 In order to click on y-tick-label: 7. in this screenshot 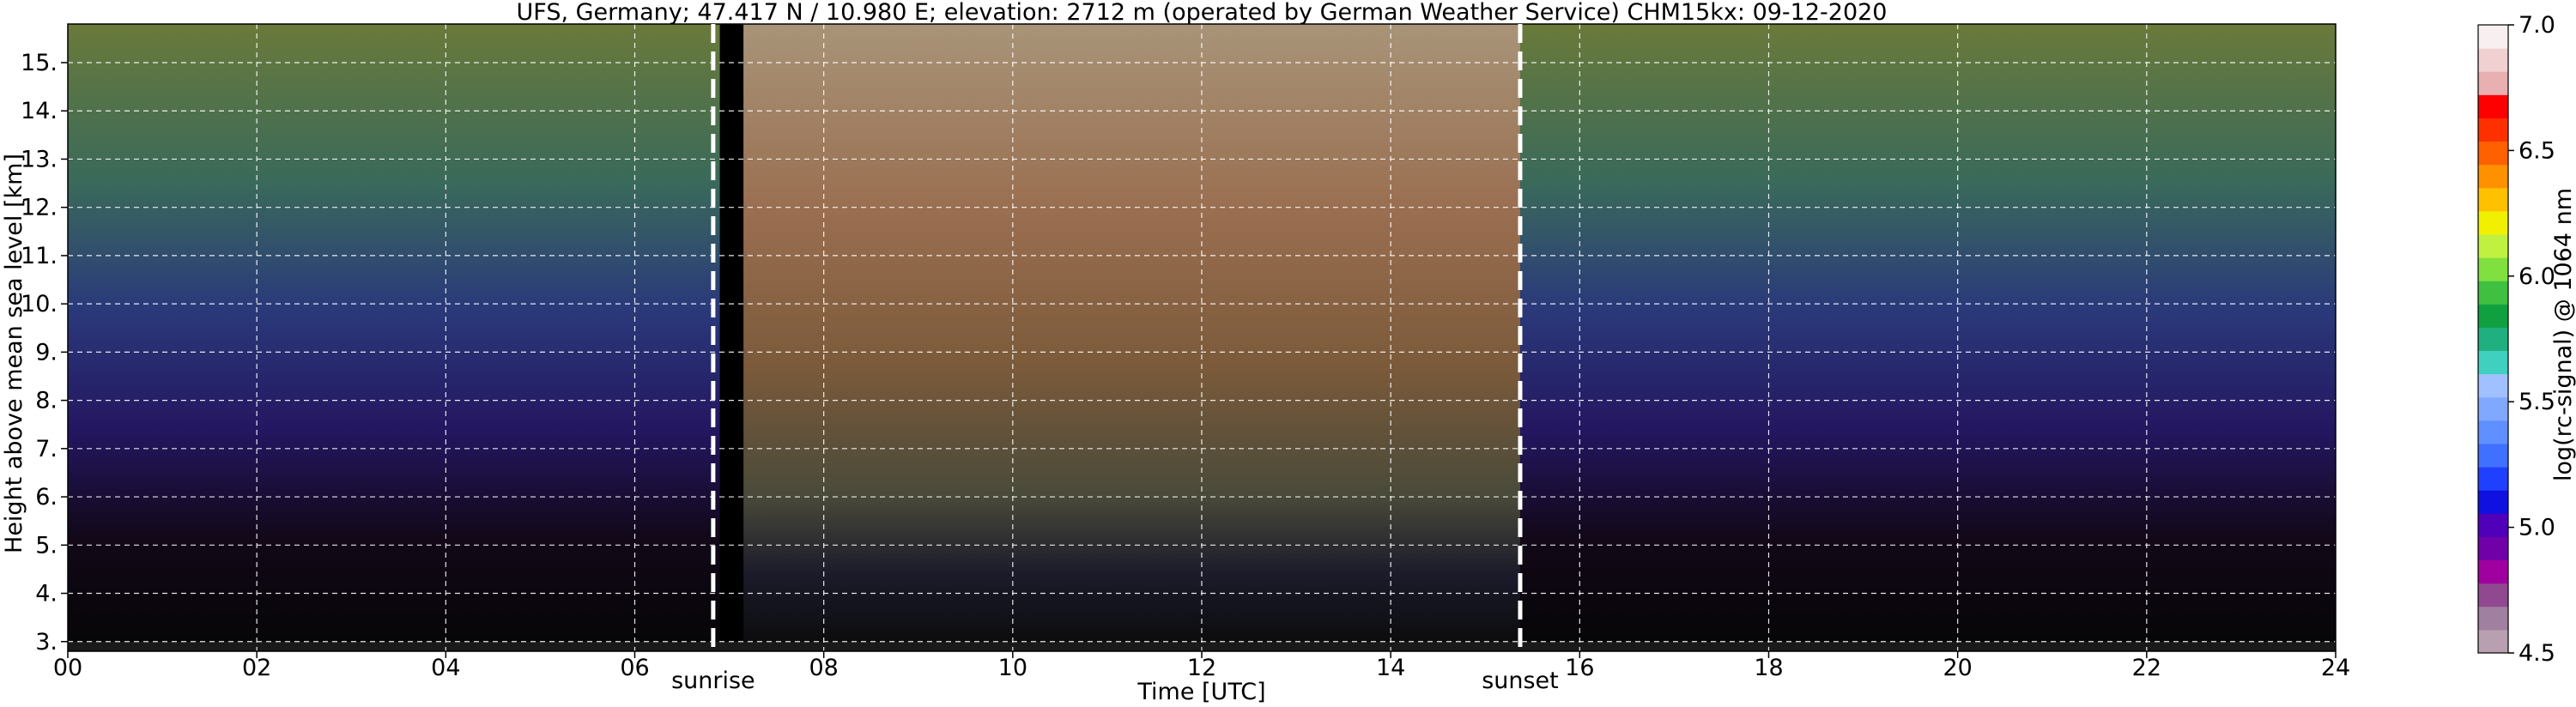, I will do `click(46, 449)`.